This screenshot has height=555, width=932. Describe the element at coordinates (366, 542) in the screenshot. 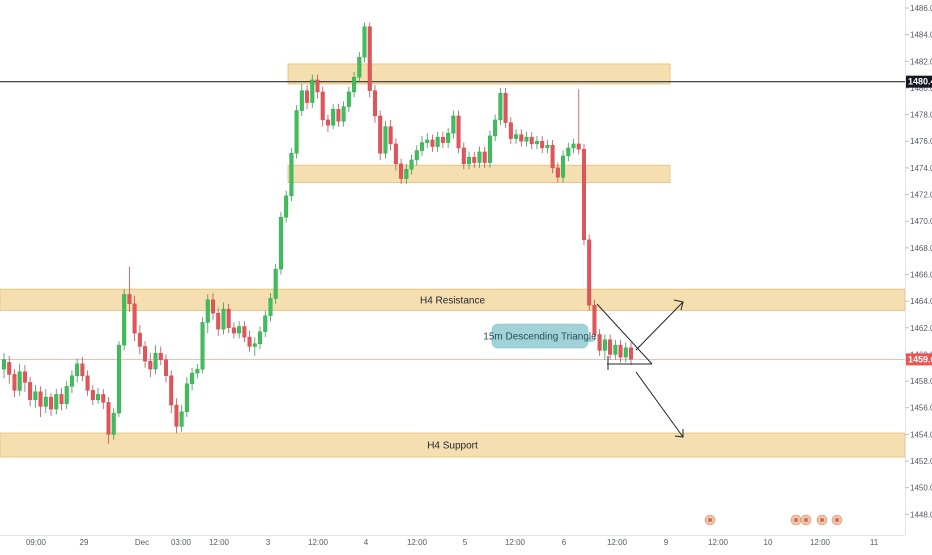

I see `x-tick-label: 4` at that location.